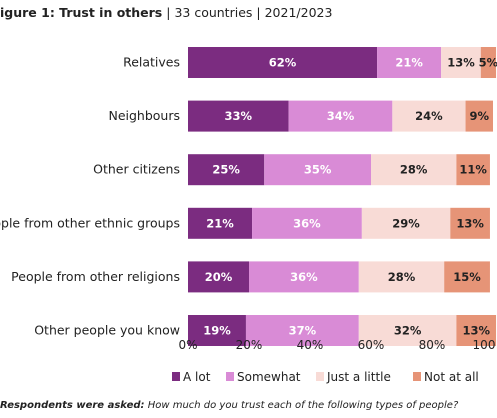 Image resolution: width=497 pixels, height=418 pixels. Describe the element at coordinates (298, 12) in the screenshot. I see `title-years: 2021/2023` at that location.